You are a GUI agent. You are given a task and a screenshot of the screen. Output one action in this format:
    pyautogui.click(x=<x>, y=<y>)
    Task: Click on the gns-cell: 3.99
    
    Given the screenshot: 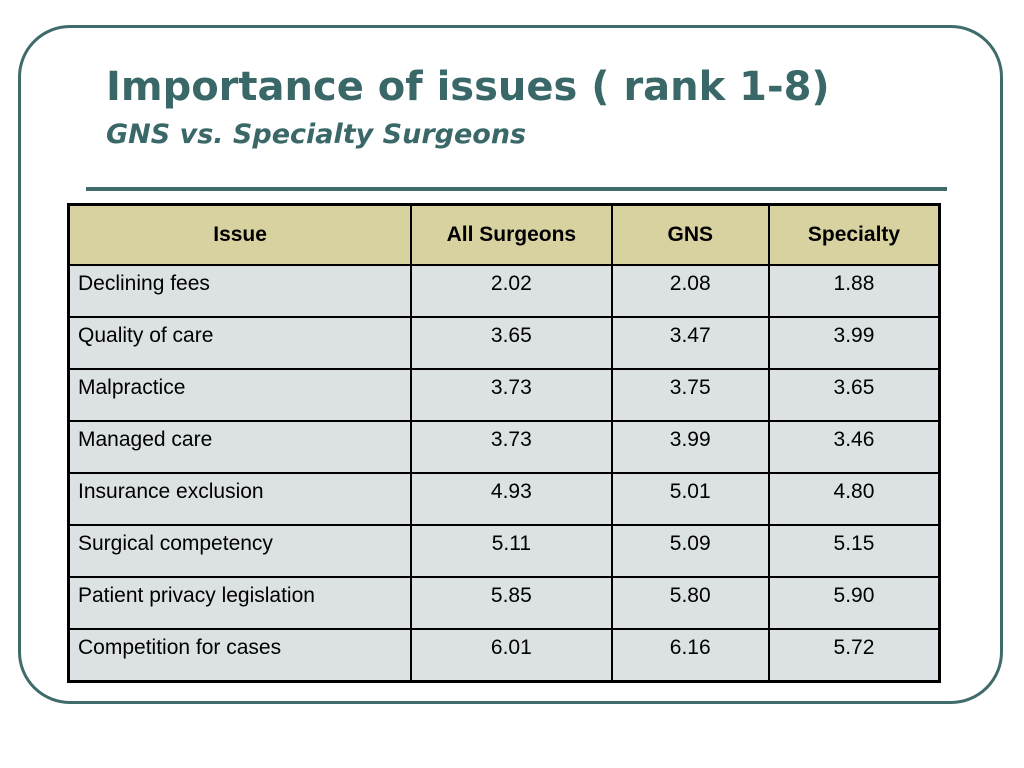 What is the action you would take?
    pyautogui.click(x=690, y=447)
    